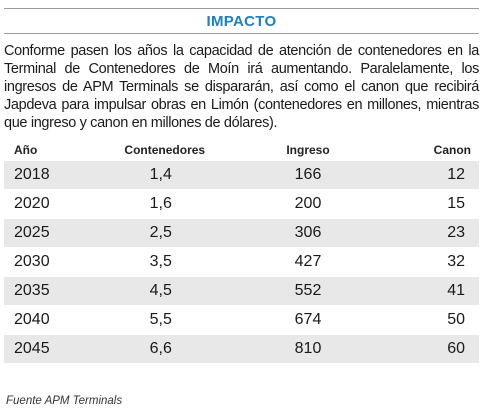  I want to click on cell-year: 2018, so click(49, 175).